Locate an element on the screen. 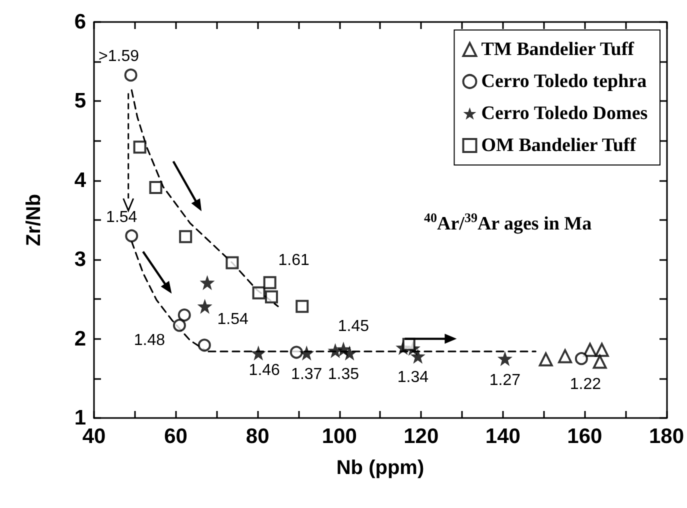 The height and width of the screenshot is (508, 687). legend-label: OM Bandelier Tuff is located at coordinates (559, 145).